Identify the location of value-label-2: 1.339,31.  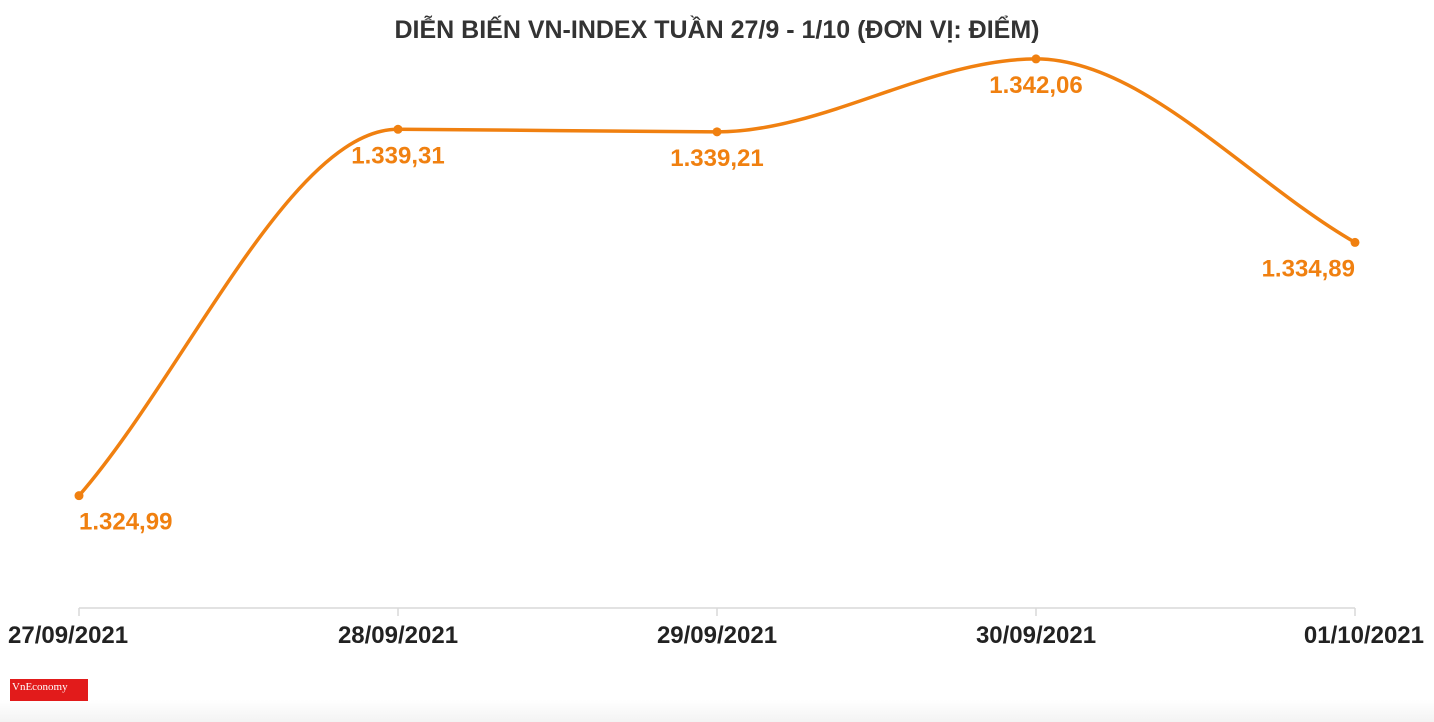
(397, 155).